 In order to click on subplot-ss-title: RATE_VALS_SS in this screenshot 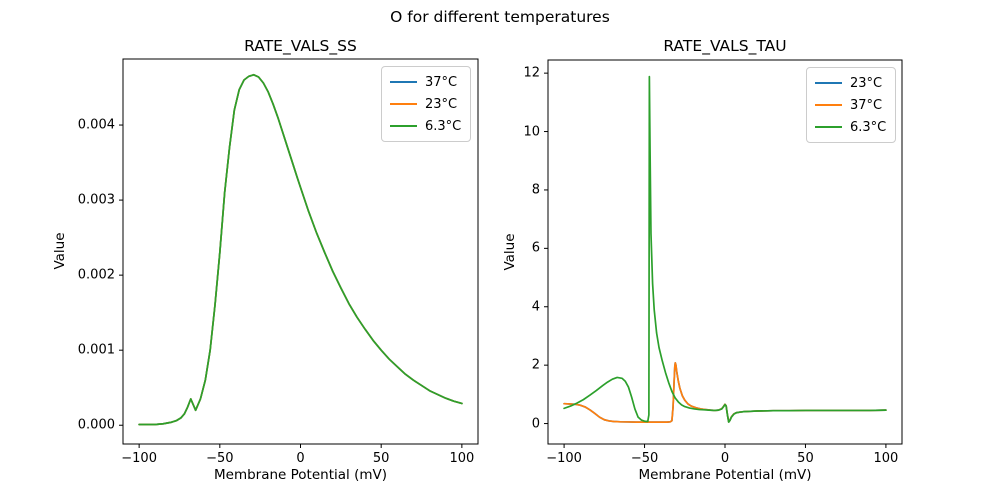, I will do `click(300, 46)`.